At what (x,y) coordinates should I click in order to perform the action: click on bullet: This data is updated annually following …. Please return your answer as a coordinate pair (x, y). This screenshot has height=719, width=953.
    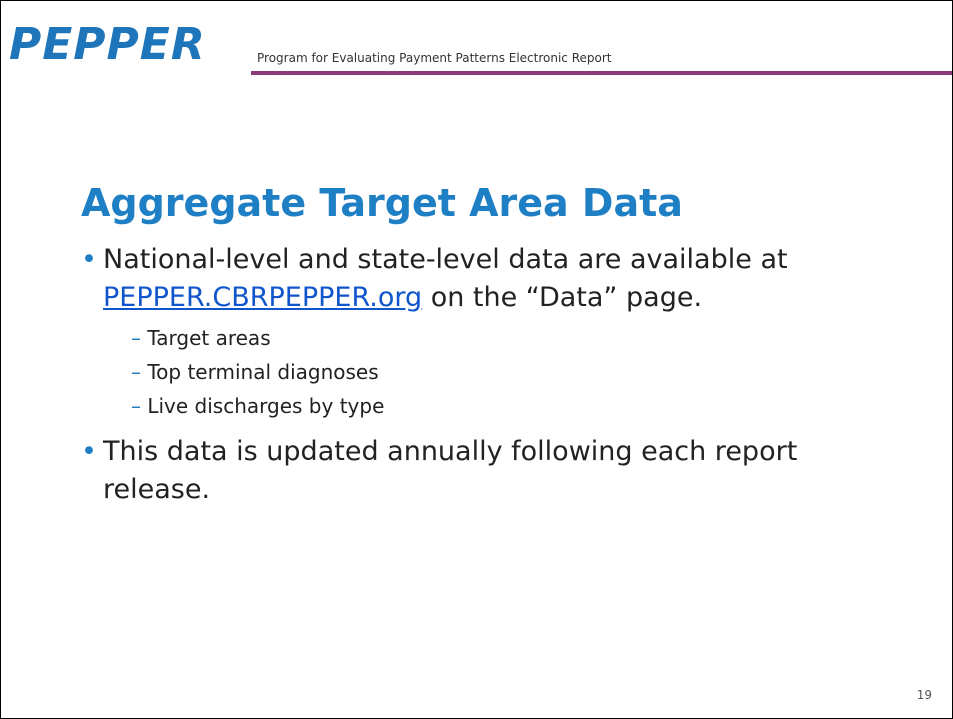
    Looking at the image, I should click on (491, 471).